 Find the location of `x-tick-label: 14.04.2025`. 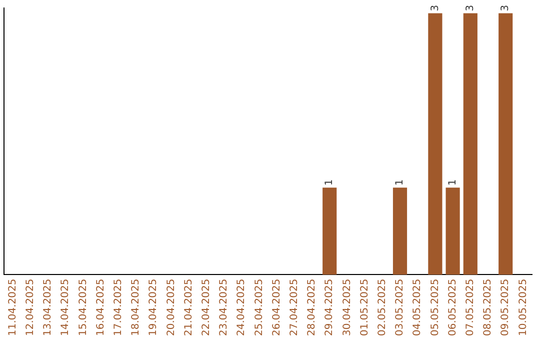

x-tick-label: 14.04.2025 is located at coordinates (66, 307).